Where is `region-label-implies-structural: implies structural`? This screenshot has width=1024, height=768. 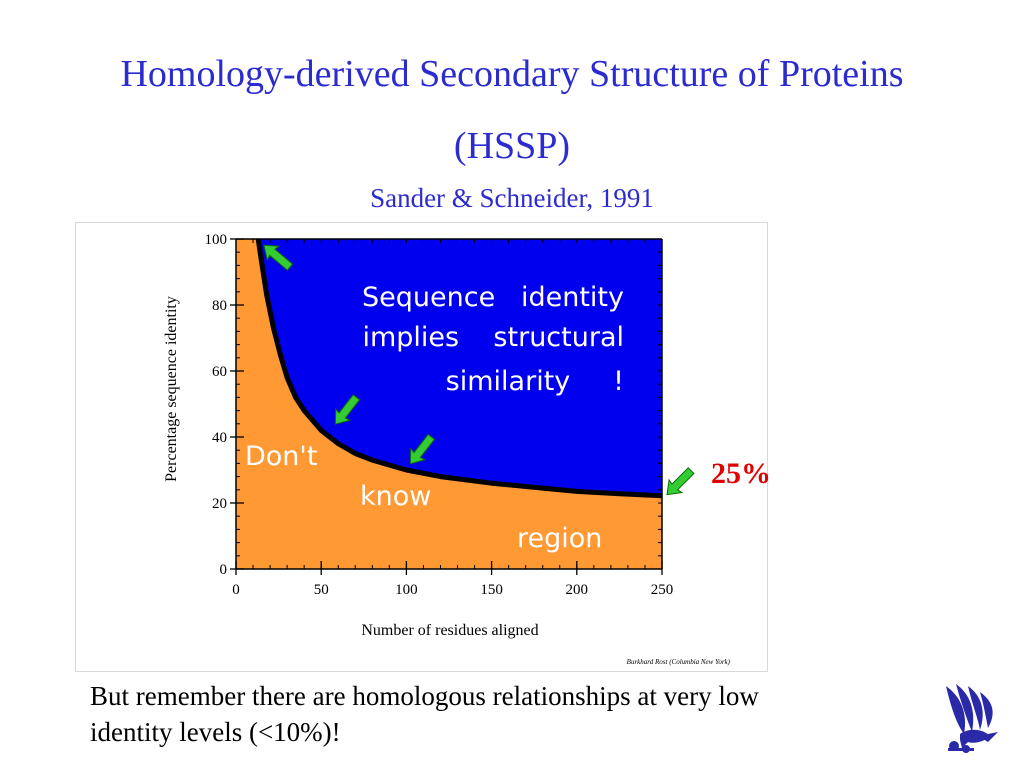 region-label-implies-structural: implies structural is located at coordinates (493, 337).